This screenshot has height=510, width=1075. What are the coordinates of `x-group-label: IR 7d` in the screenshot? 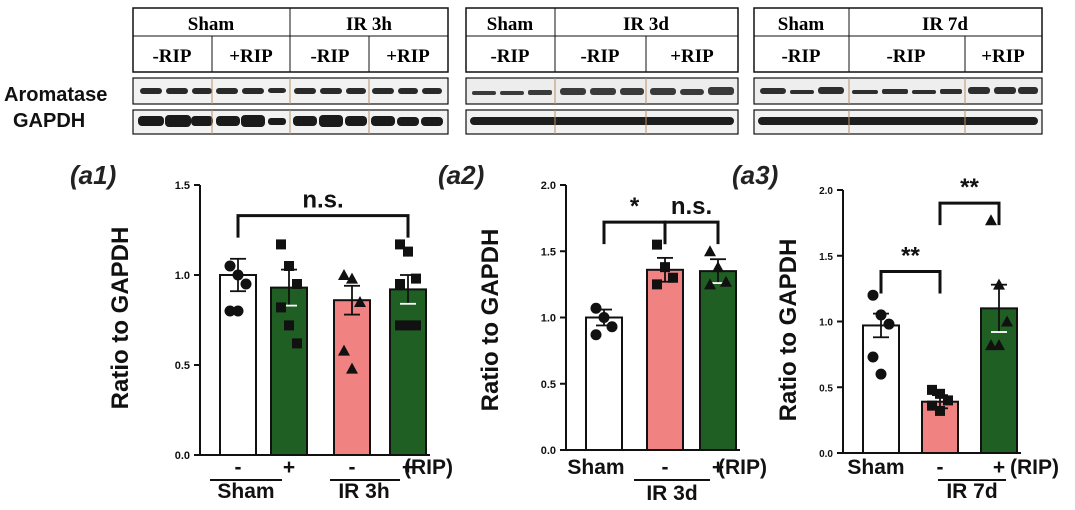 It's located at (971, 491).